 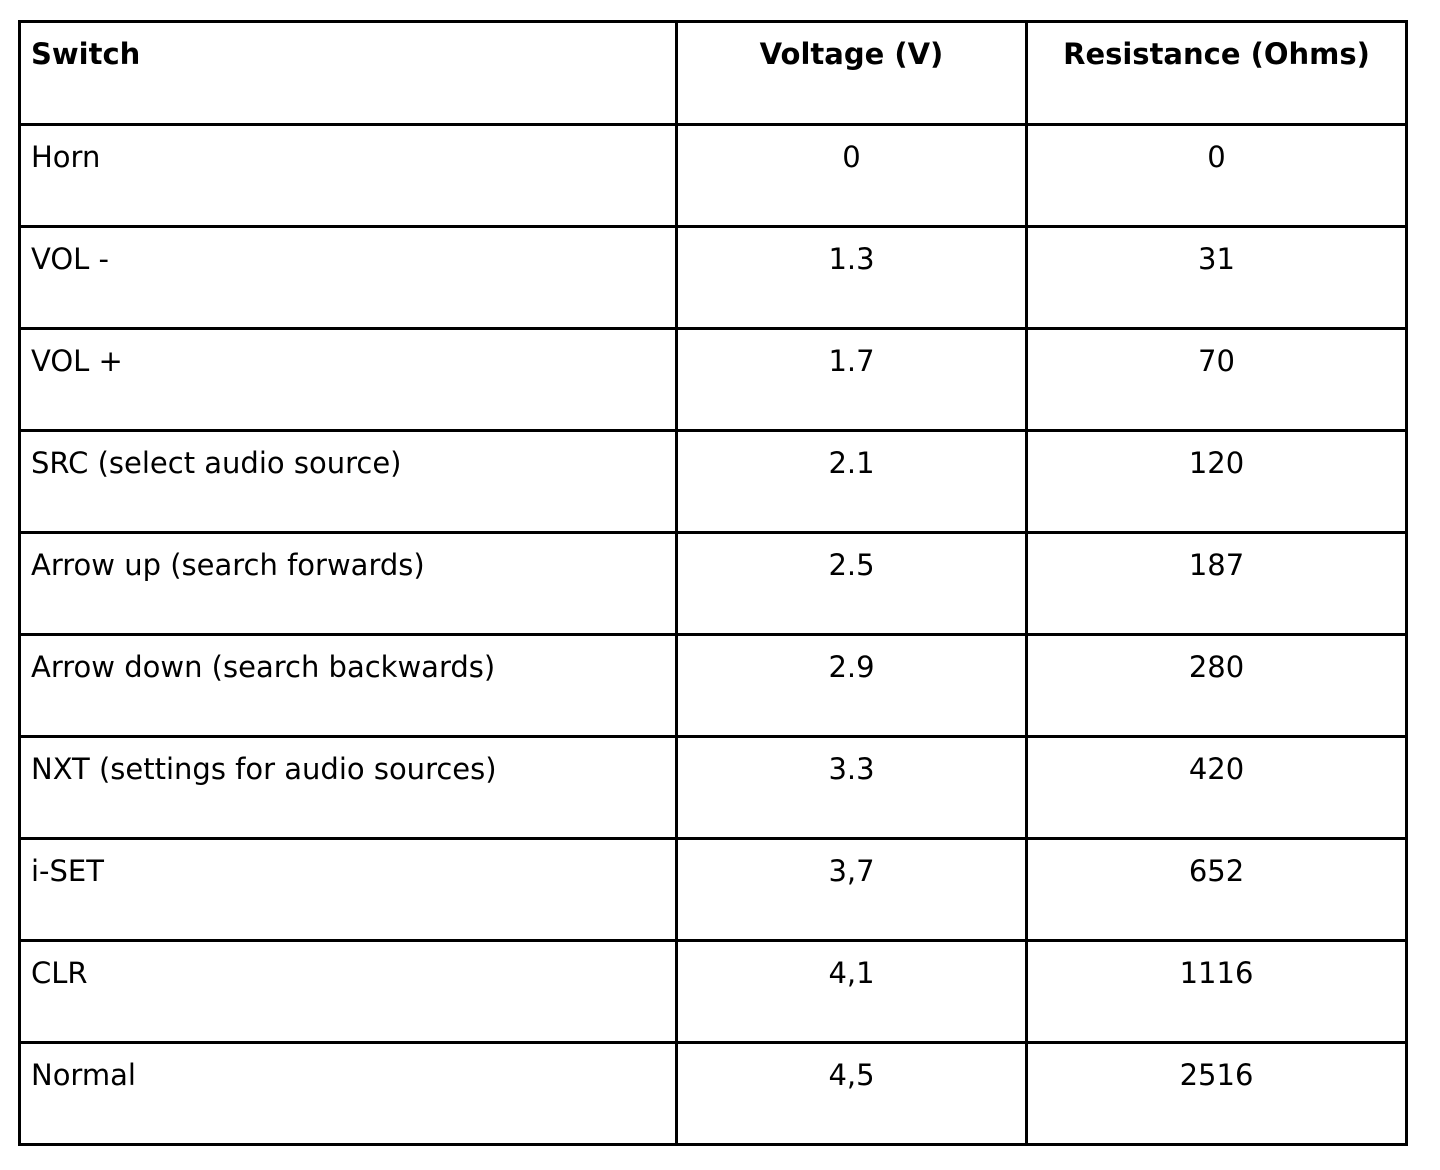 I want to click on table-row: SRC (select audio source) 2.1 120, so click(x=713, y=481).